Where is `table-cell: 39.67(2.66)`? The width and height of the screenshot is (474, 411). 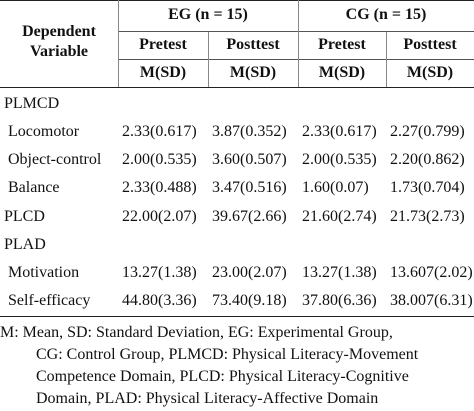
table-cell: 39.67(2.66) is located at coordinates (249, 216).